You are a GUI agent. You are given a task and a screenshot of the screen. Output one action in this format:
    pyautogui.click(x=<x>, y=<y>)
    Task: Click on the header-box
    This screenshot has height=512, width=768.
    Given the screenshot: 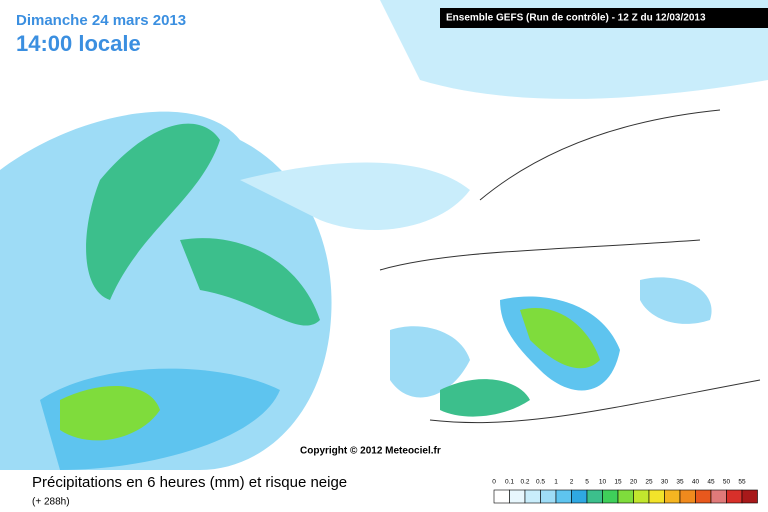 What is the action you would take?
    pyautogui.click(x=604, y=18)
    